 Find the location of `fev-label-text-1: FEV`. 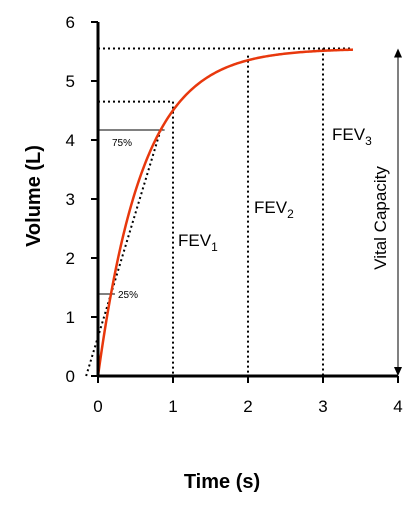

fev-label-text-1: FEV is located at coordinates (195, 240).